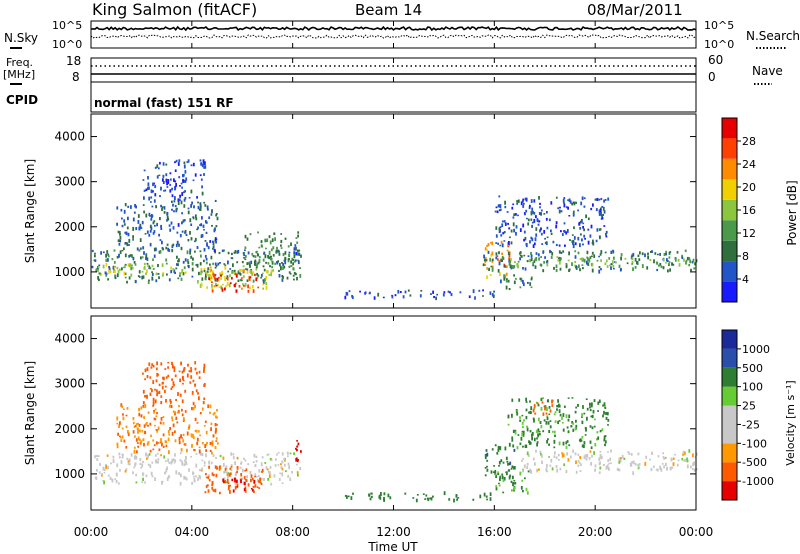  Describe the element at coordinates (30, 211) in the screenshot. I see `power-ylabel: Slant Range [km]` at that location.